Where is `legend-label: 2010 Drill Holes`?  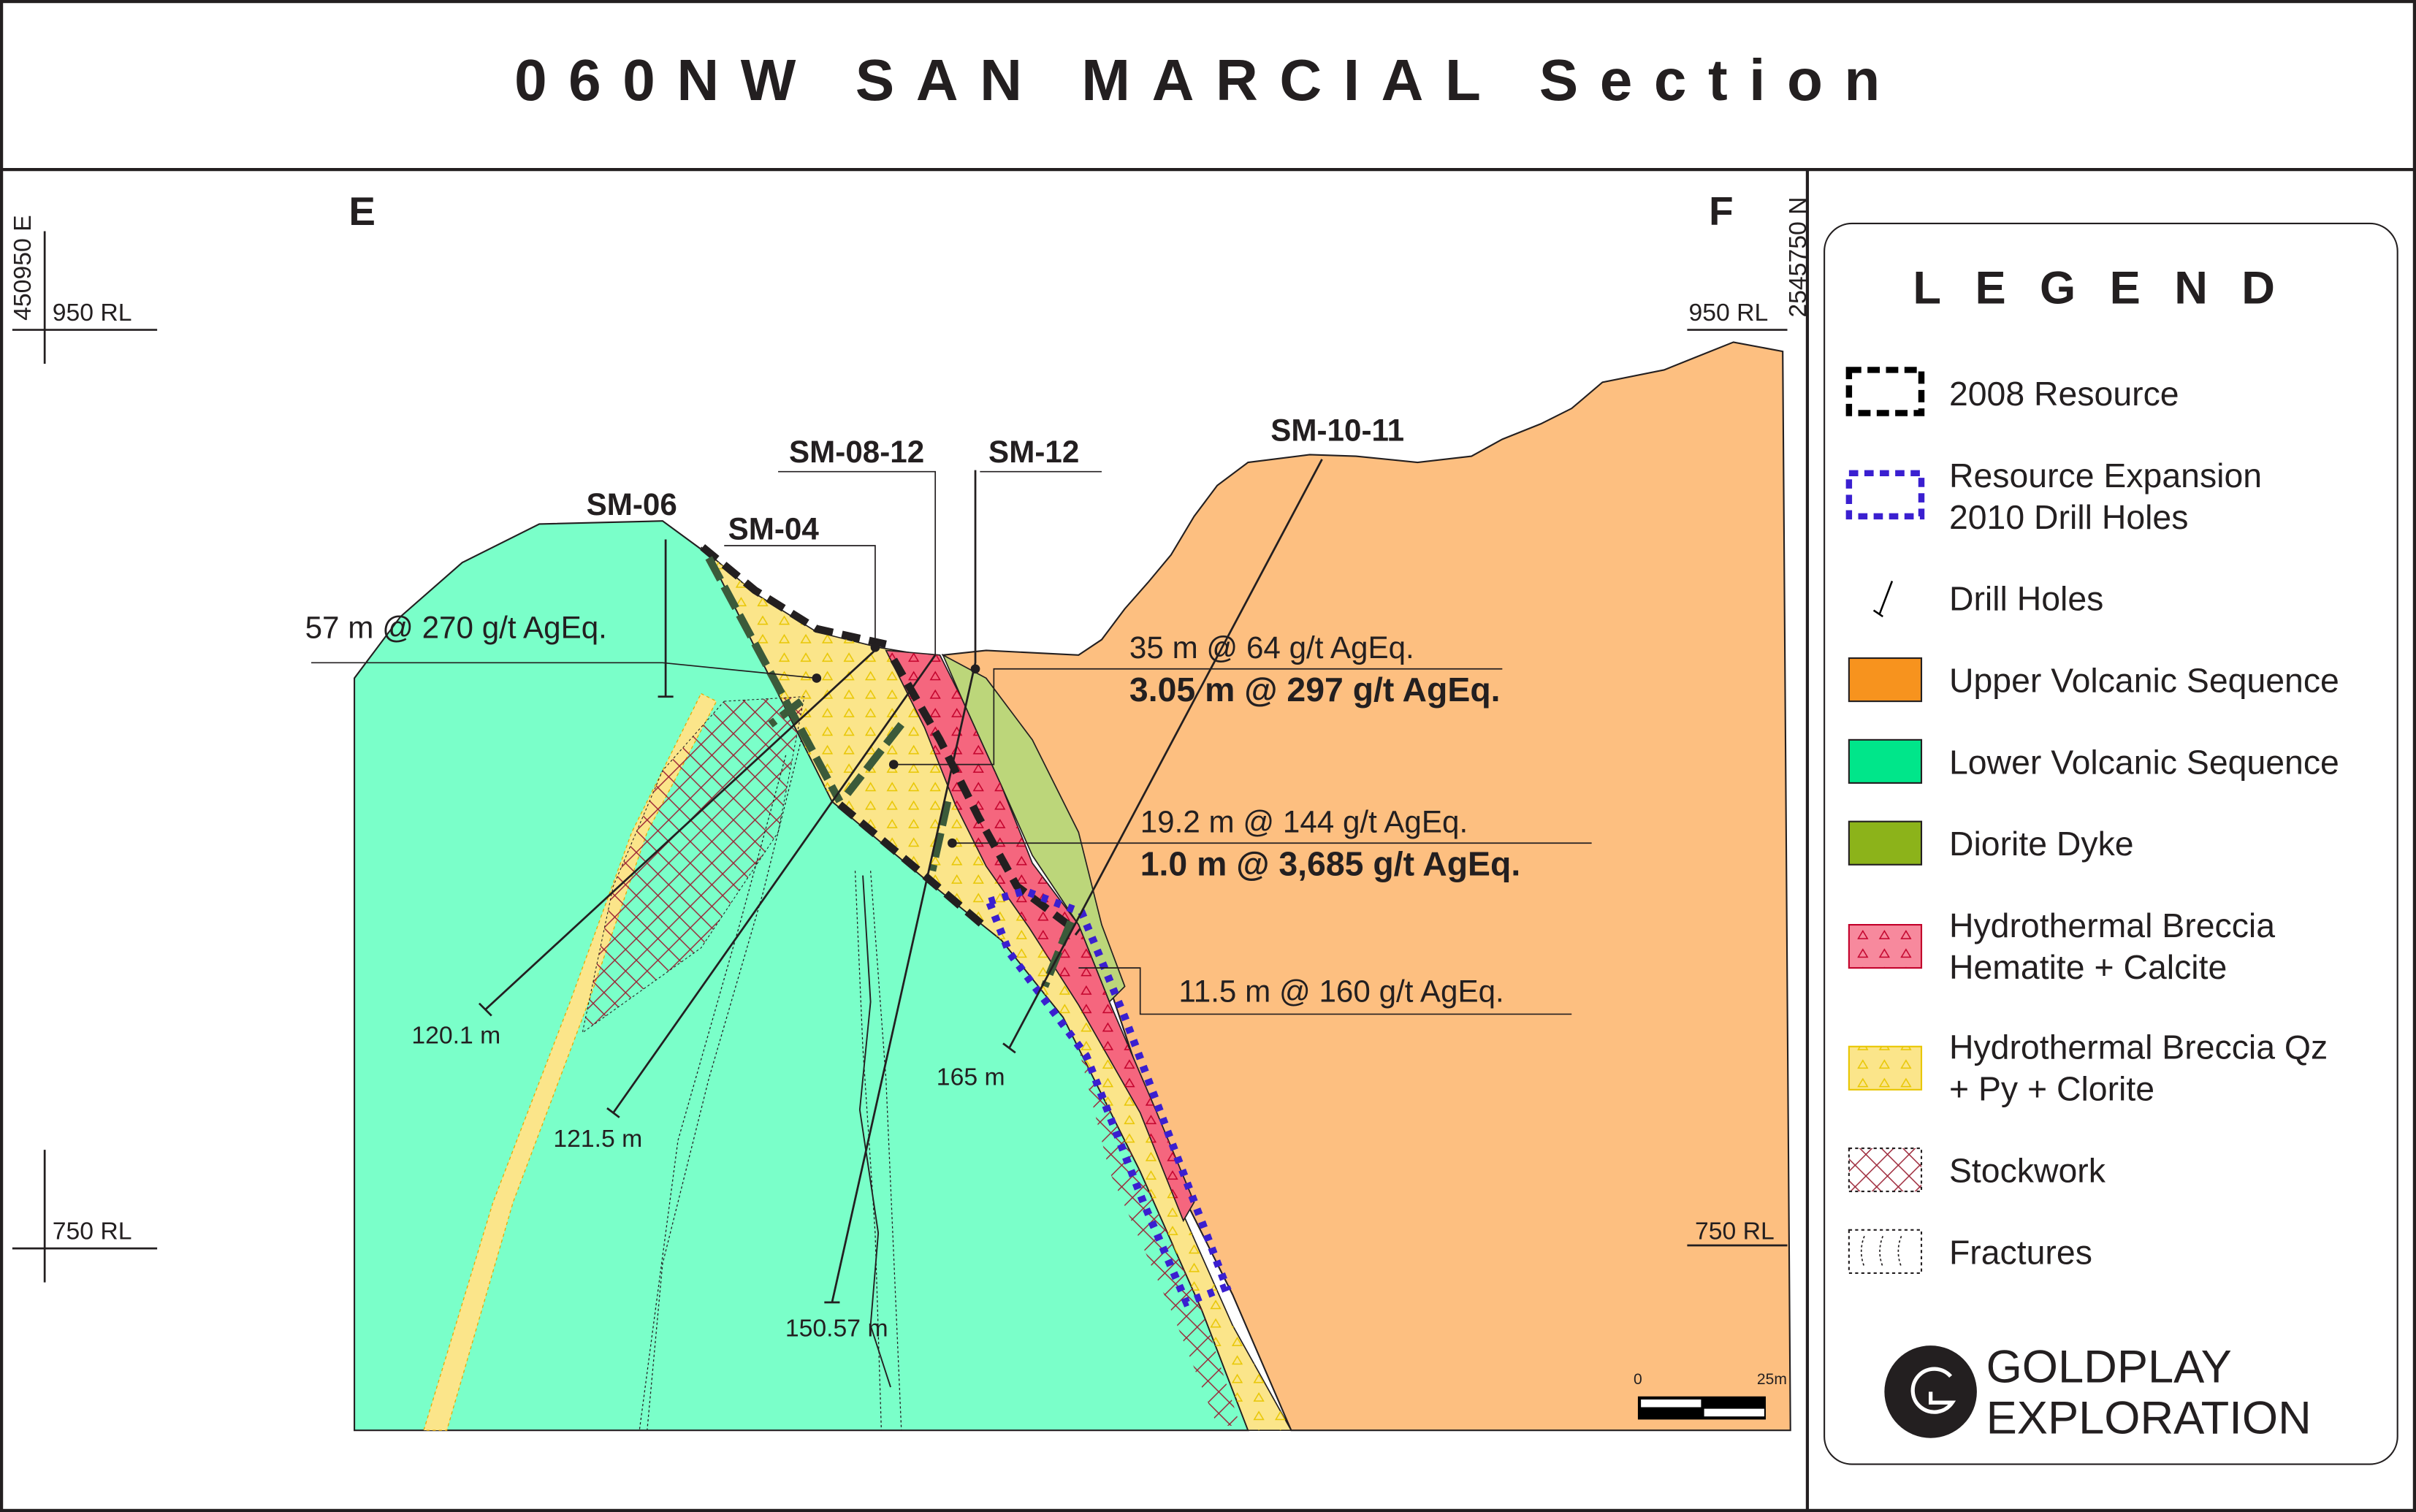
legend-label: 2010 Drill Holes is located at coordinates (2068, 517).